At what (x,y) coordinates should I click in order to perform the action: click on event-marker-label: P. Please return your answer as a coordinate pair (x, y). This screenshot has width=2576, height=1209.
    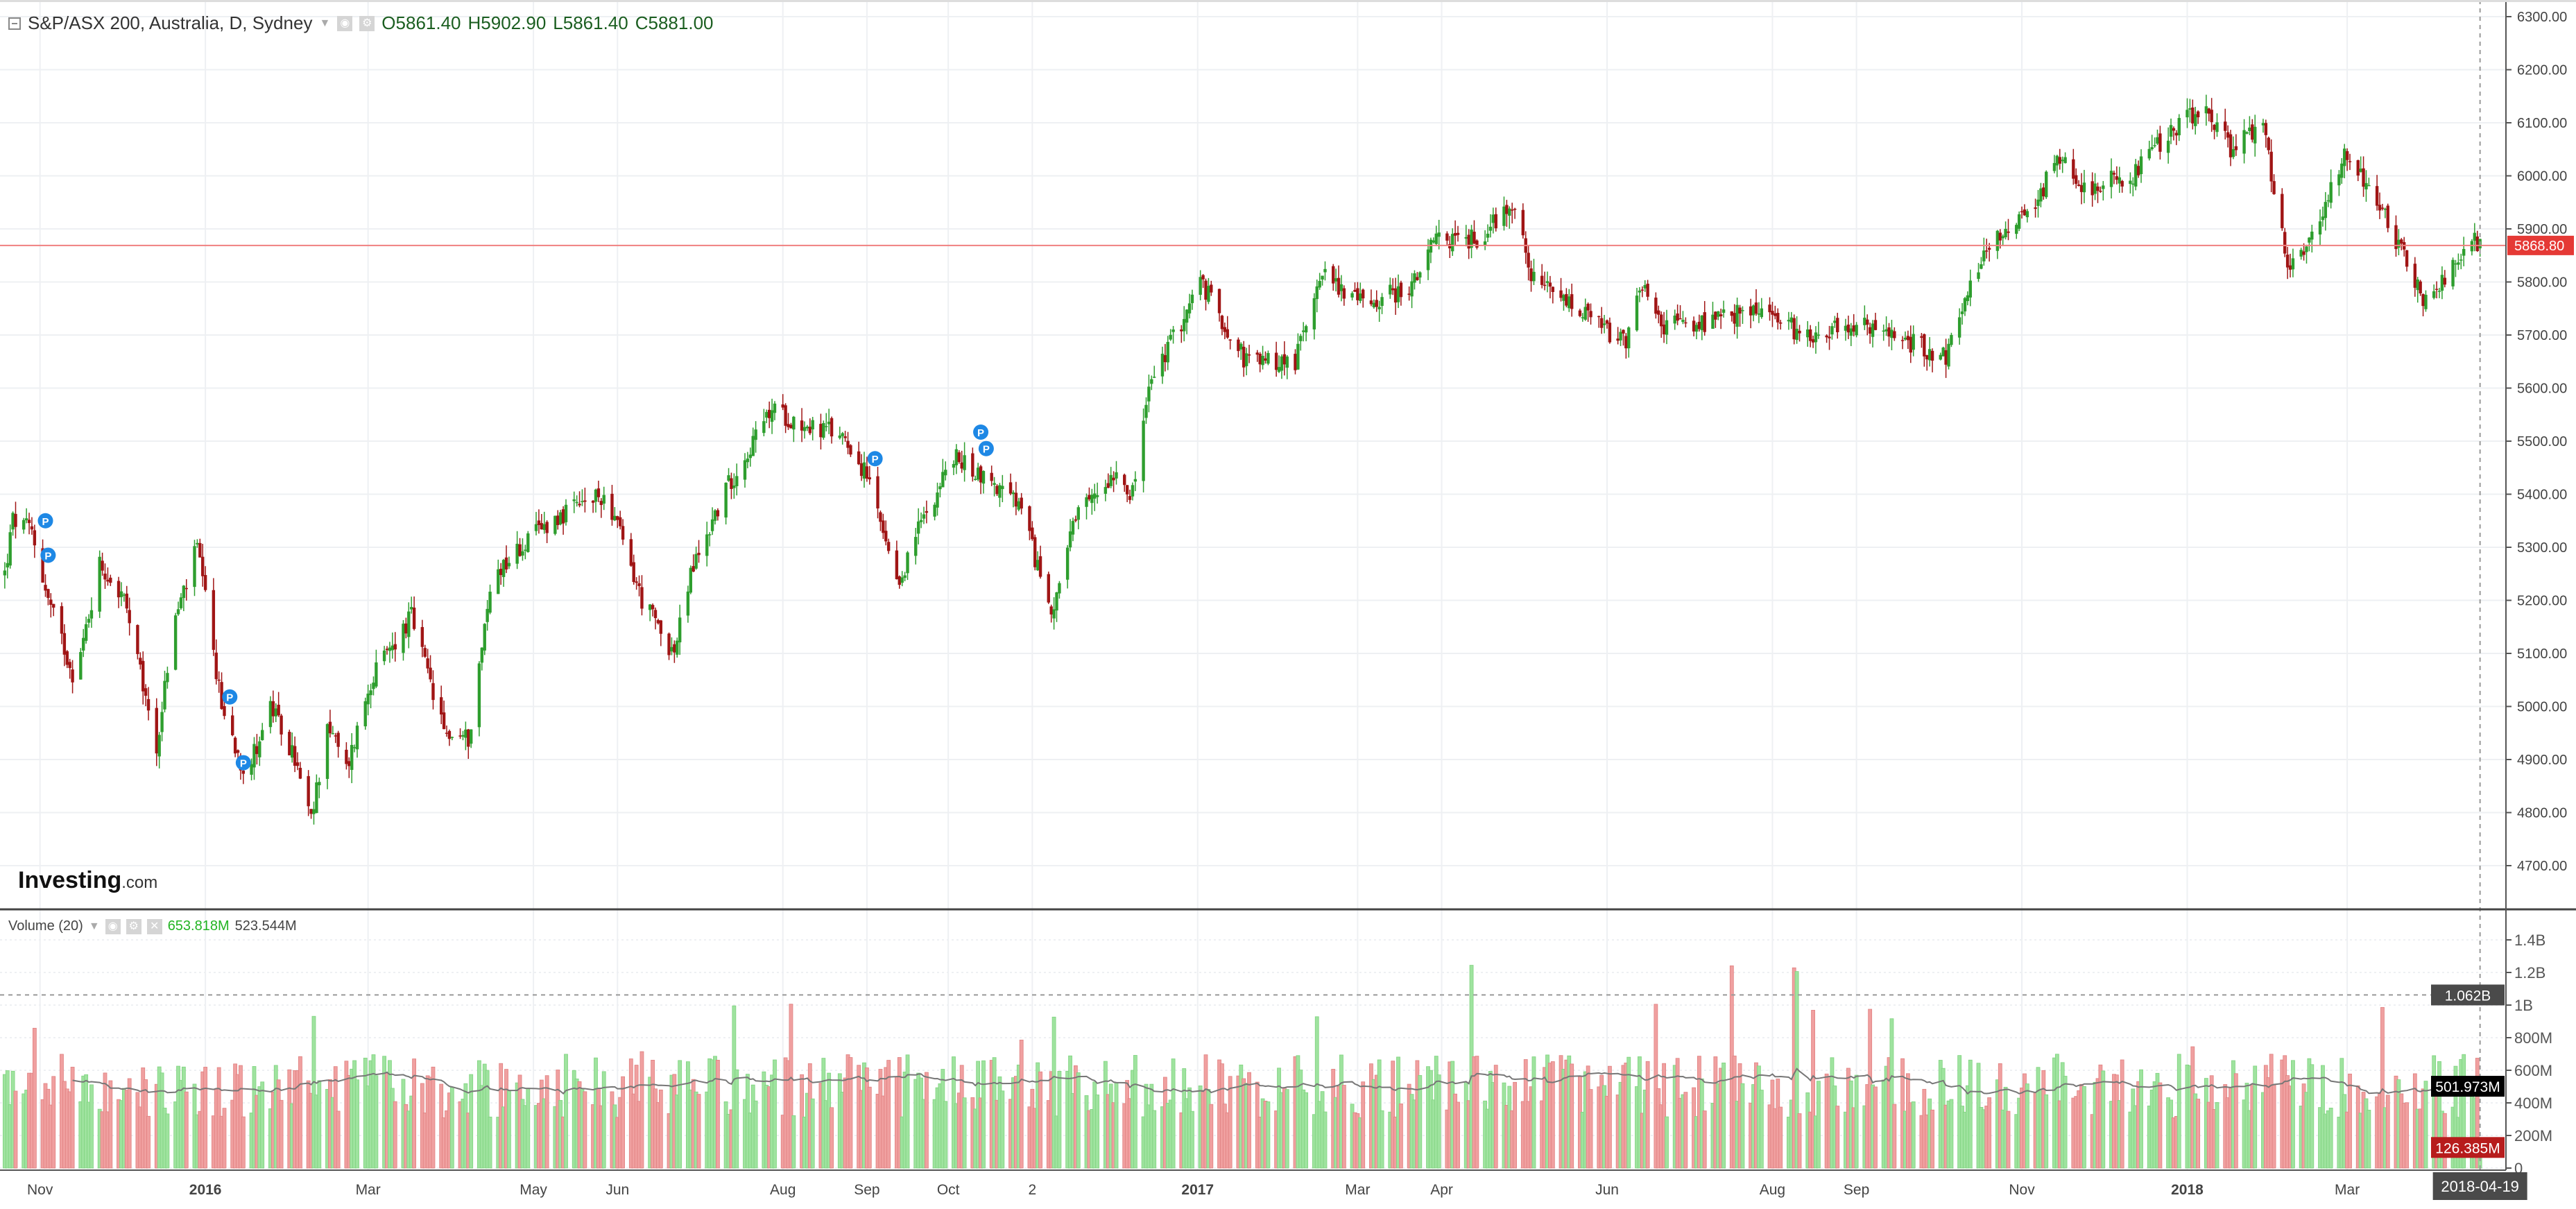
    Looking at the image, I should click on (986, 450).